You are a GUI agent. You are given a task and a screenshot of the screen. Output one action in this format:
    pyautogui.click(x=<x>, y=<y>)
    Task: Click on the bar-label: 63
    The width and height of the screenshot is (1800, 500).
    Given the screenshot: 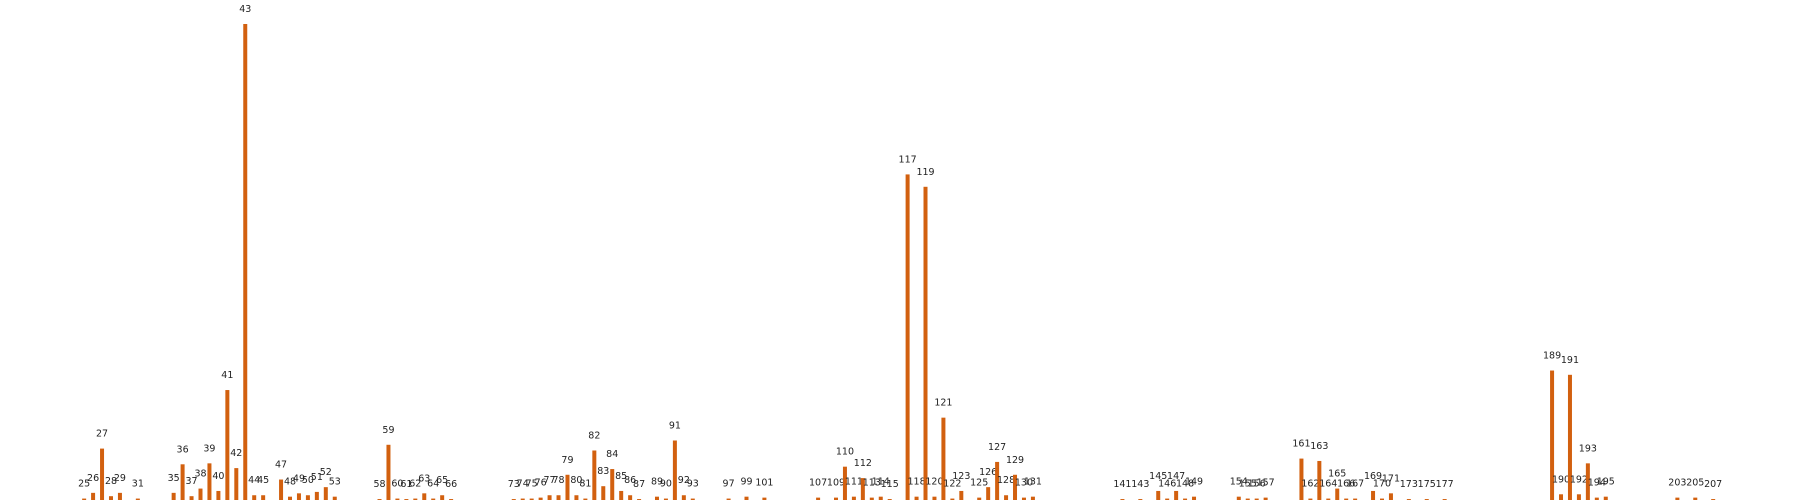 What is the action you would take?
    pyautogui.click(x=424, y=478)
    